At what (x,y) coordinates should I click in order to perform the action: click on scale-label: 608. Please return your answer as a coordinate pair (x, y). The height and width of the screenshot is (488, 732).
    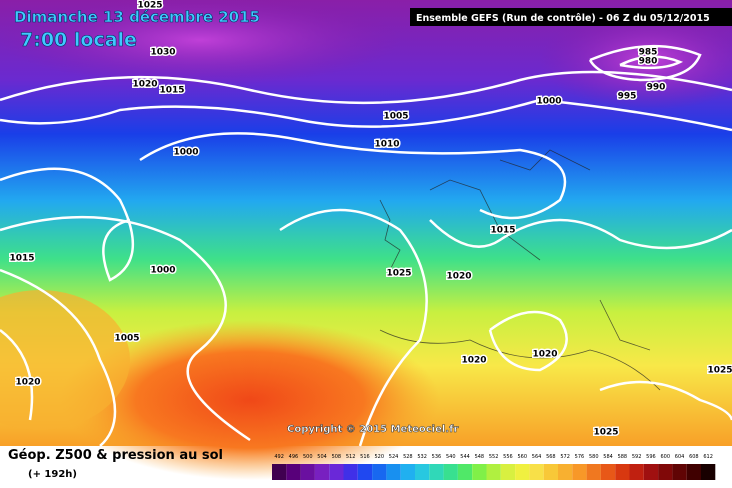
    Looking at the image, I should click on (694, 457).